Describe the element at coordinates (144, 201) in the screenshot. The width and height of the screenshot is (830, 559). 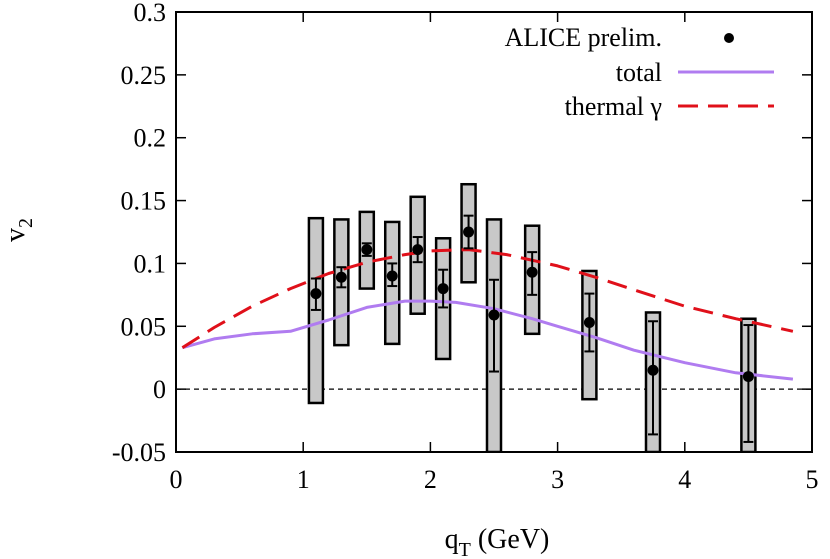
I see `y-tick-label: 0.15` at that location.